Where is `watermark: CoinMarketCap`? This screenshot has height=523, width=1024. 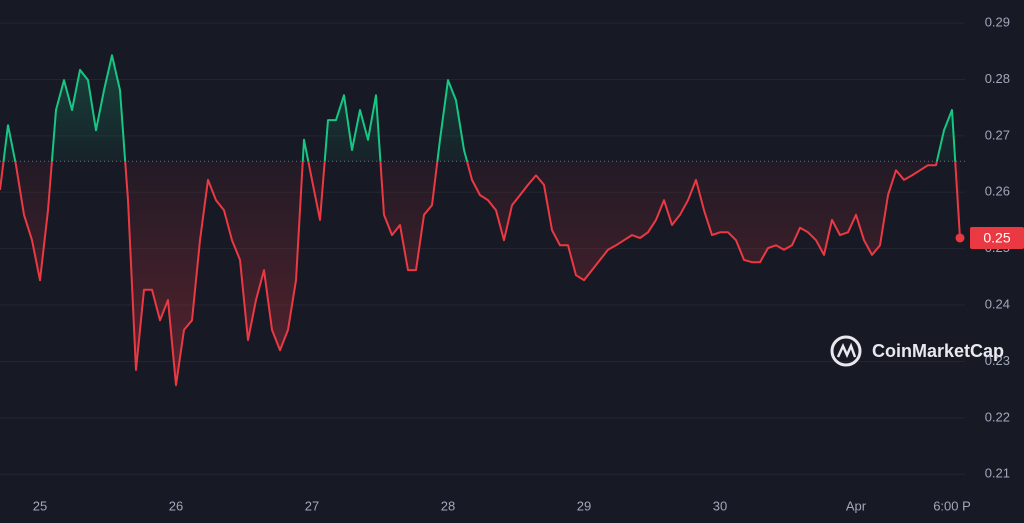 watermark: CoinMarketCap is located at coordinates (917, 351).